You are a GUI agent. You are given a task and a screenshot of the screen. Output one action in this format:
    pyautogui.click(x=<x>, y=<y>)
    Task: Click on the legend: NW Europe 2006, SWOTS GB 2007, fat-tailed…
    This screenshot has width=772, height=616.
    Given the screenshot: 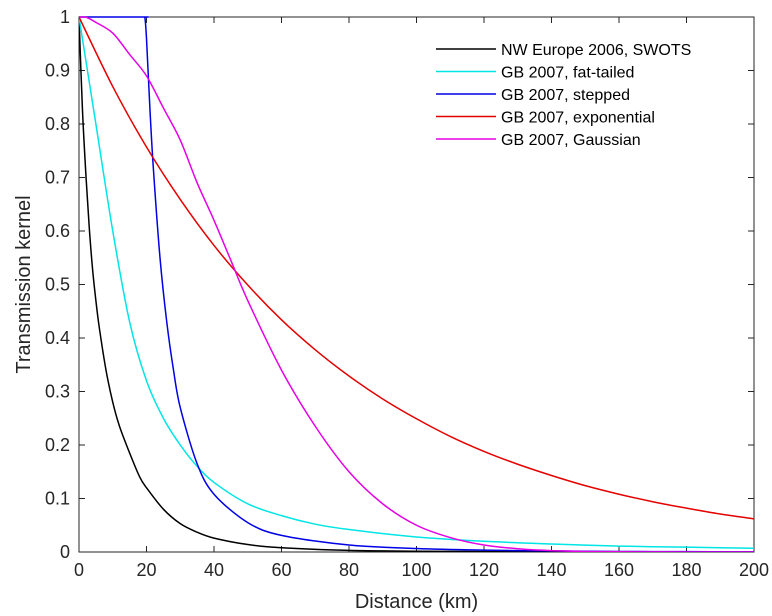 What is the action you would take?
    pyautogui.click(x=579, y=93)
    